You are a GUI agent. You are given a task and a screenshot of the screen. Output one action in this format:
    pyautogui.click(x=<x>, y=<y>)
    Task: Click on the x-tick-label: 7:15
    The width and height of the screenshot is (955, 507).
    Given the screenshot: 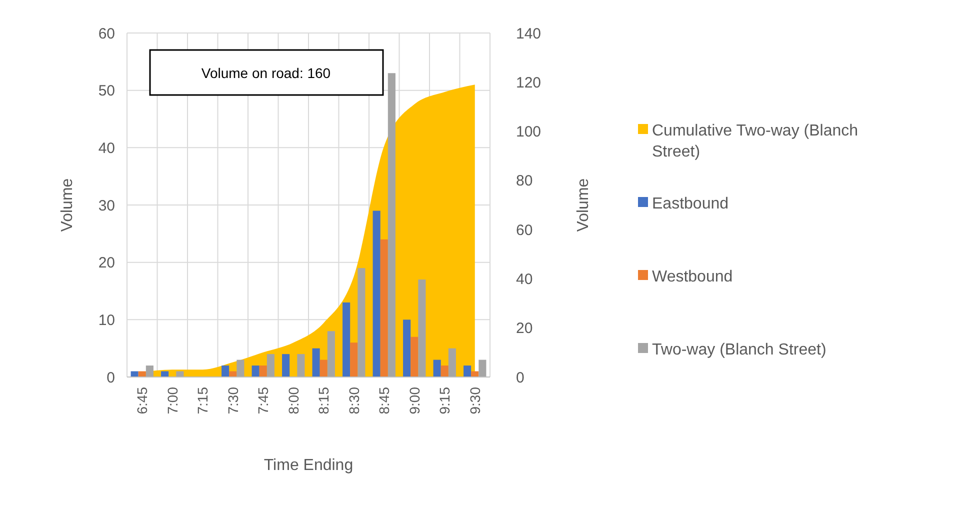 What is the action you would take?
    pyautogui.click(x=202, y=400)
    